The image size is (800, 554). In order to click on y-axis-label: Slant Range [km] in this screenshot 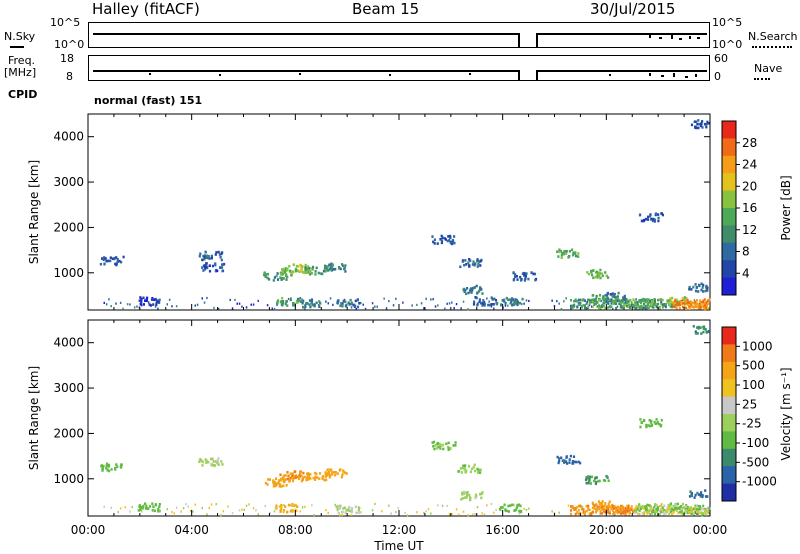, I will do `click(34, 418)`.